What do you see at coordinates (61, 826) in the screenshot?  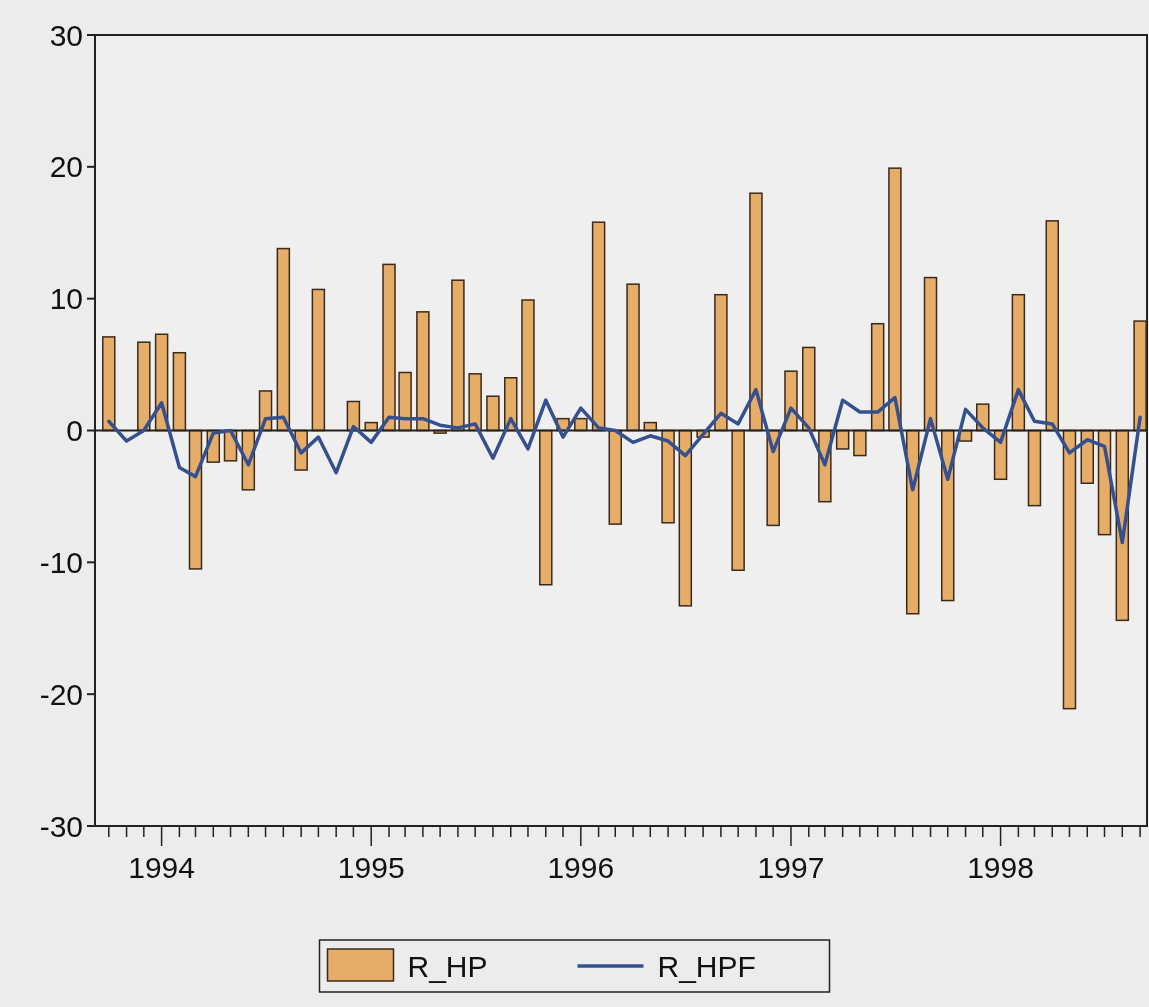 I see `y-tick-label: -30` at bounding box center [61, 826].